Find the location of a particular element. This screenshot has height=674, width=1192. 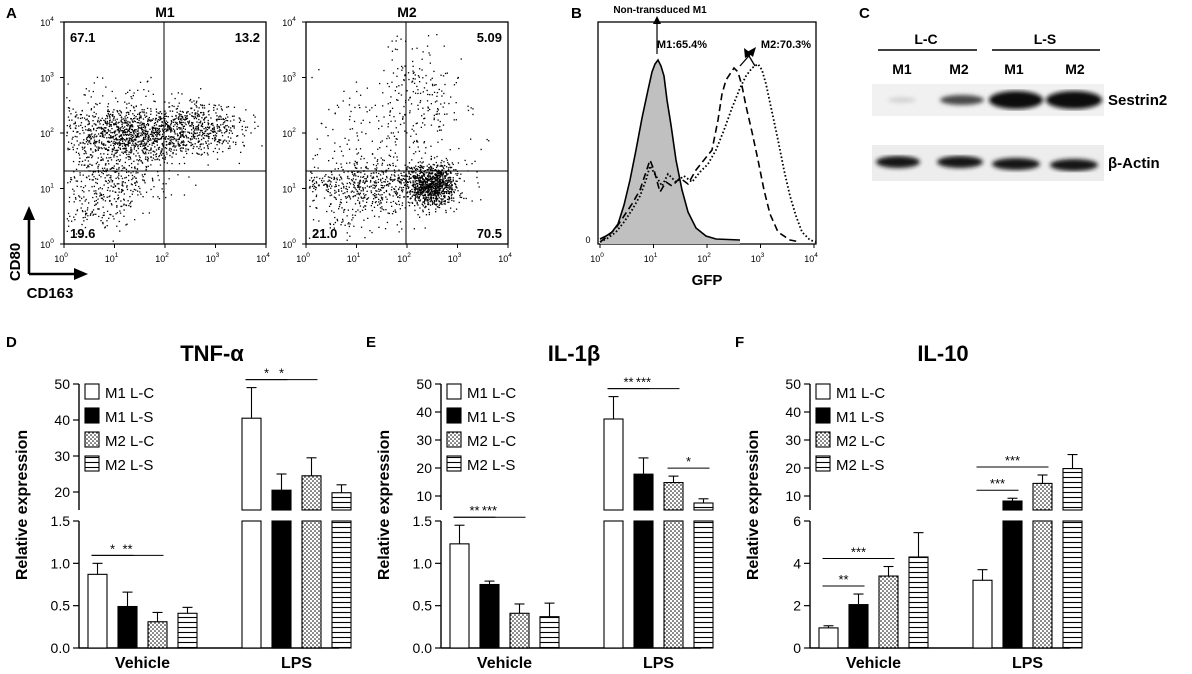

y-axis-label: Relative expression is located at coordinates (753, 505).